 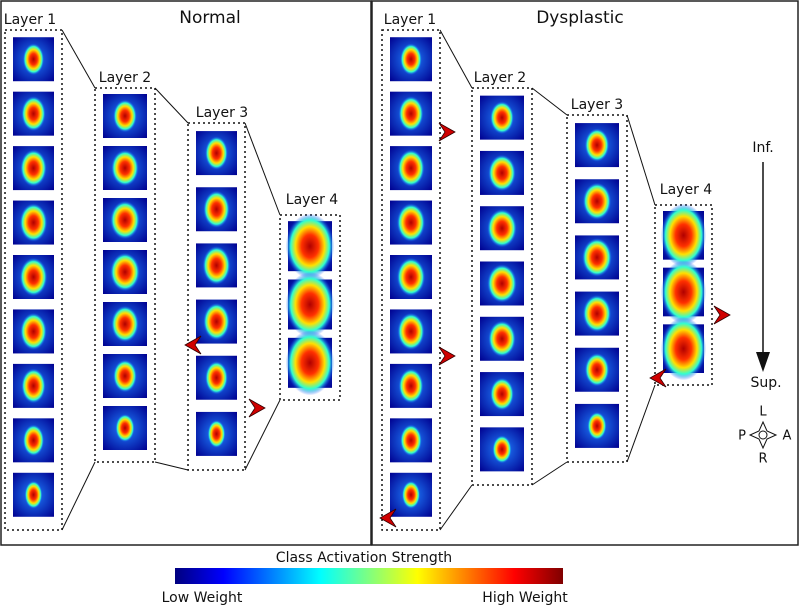 What do you see at coordinates (202, 598) in the screenshot?
I see `colorbar-low: Low Weight` at bounding box center [202, 598].